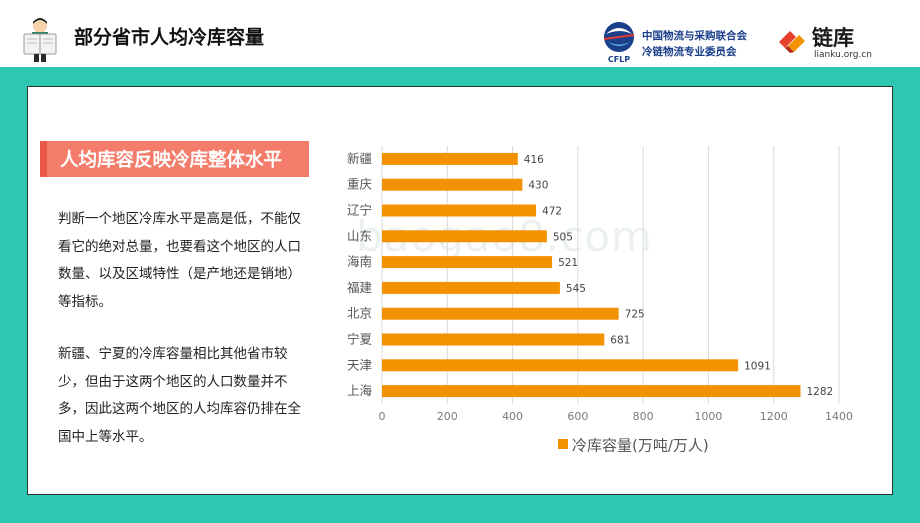 Image resolution: width=920 pixels, height=523 pixels. What do you see at coordinates (359, 364) in the screenshot?
I see `category-label: 天津` at bounding box center [359, 364].